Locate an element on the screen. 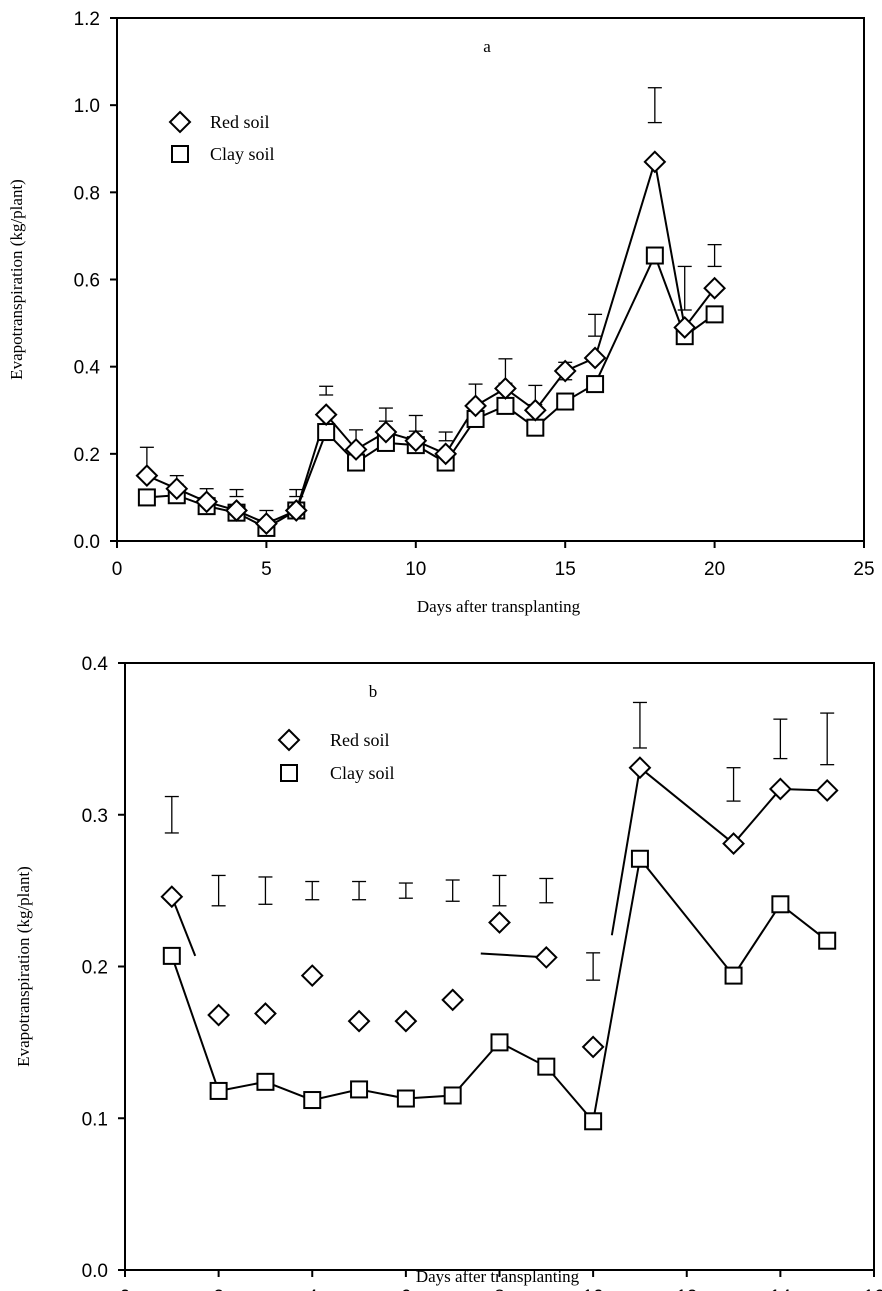 The image size is (882, 1291). x-tick-label: 2 is located at coordinates (218, 1289).